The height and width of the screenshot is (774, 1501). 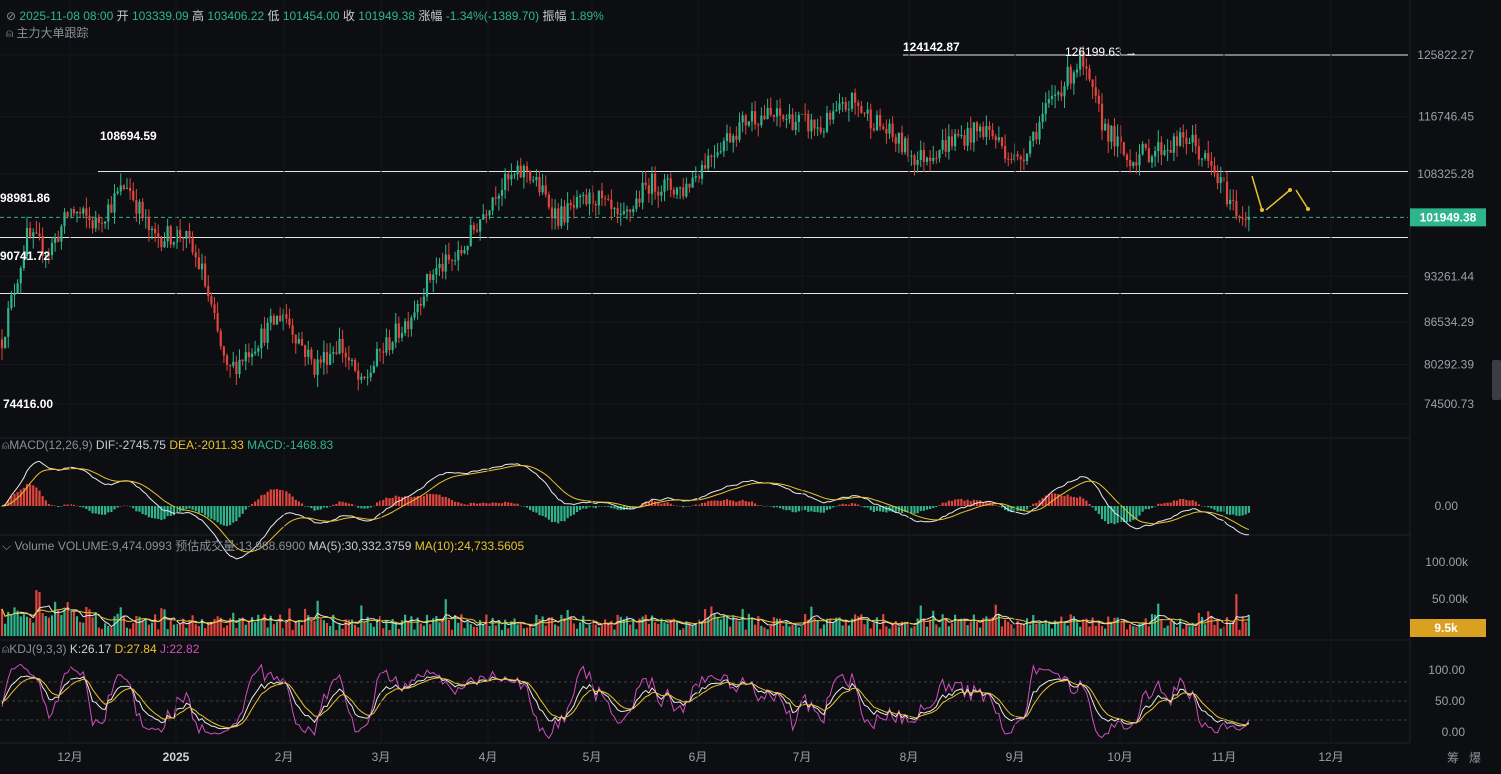 What do you see at coordinates (1496, 380) in the screenshot?
I see `right-scroll-handle` at bounding box center [1496, 380].